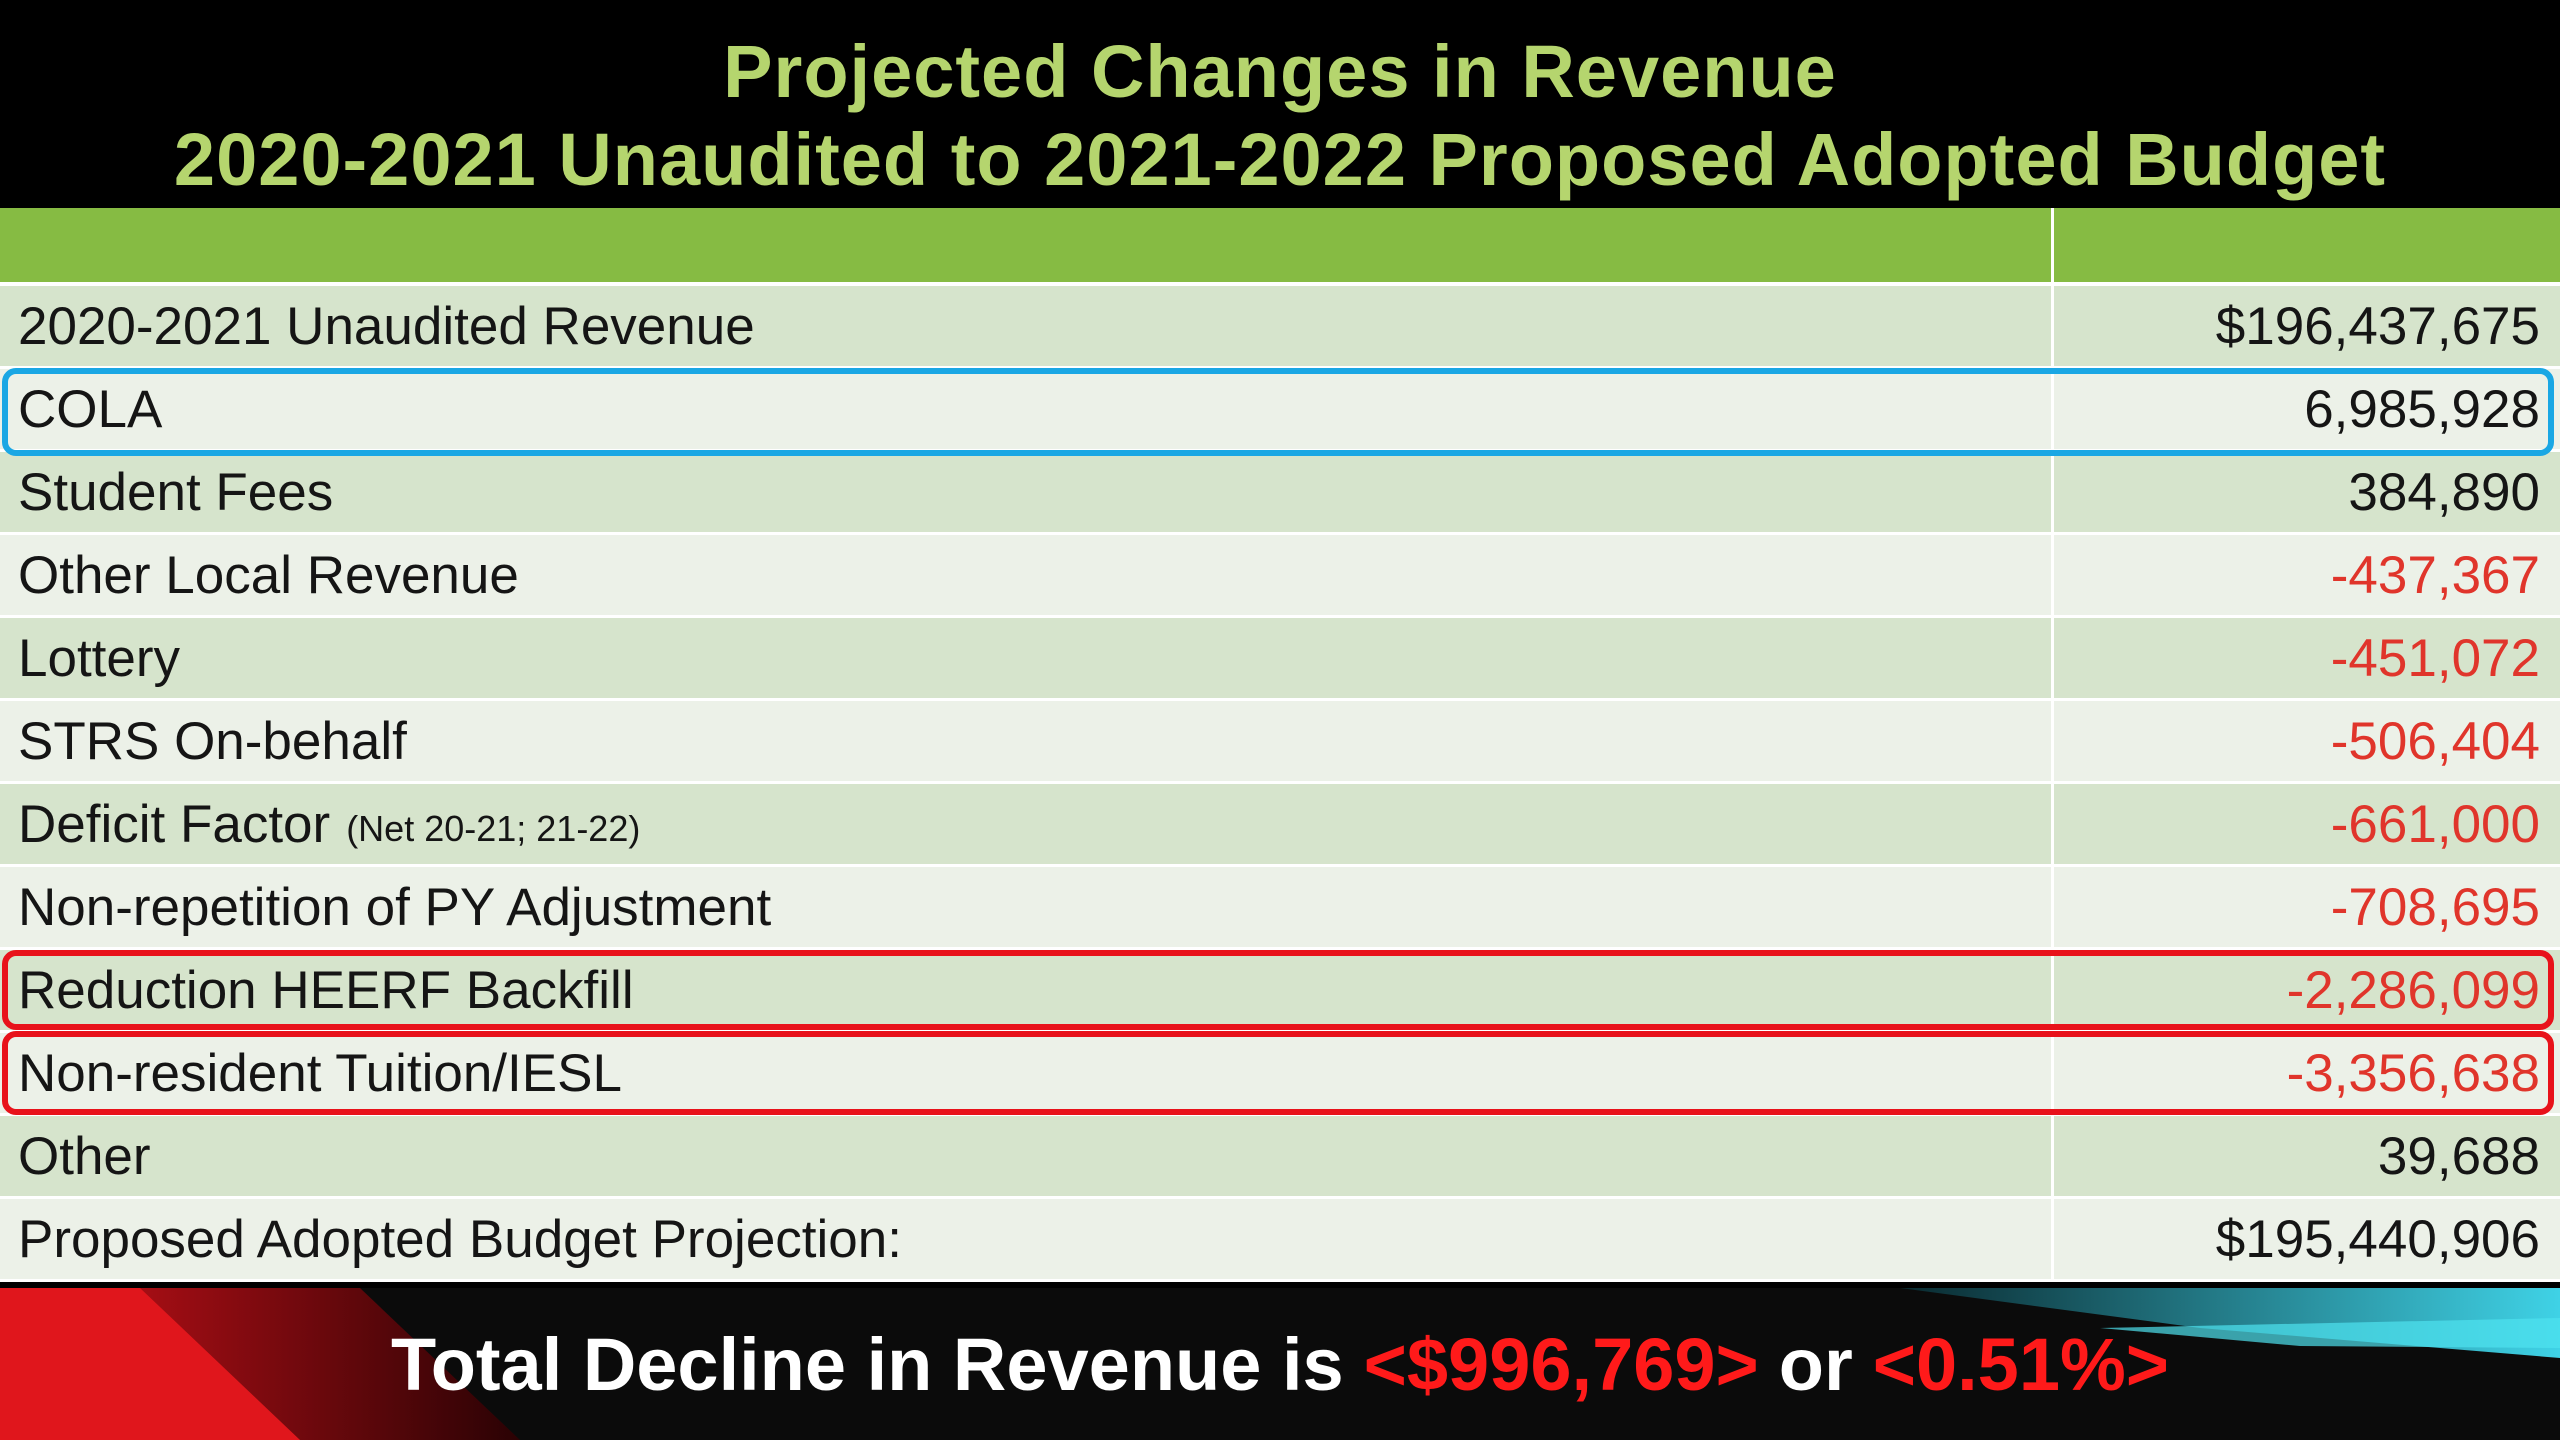 This screenshot has height=1440, width=2560. I want to click on table-row: Student Fees 384,890, so click(1280, 493).